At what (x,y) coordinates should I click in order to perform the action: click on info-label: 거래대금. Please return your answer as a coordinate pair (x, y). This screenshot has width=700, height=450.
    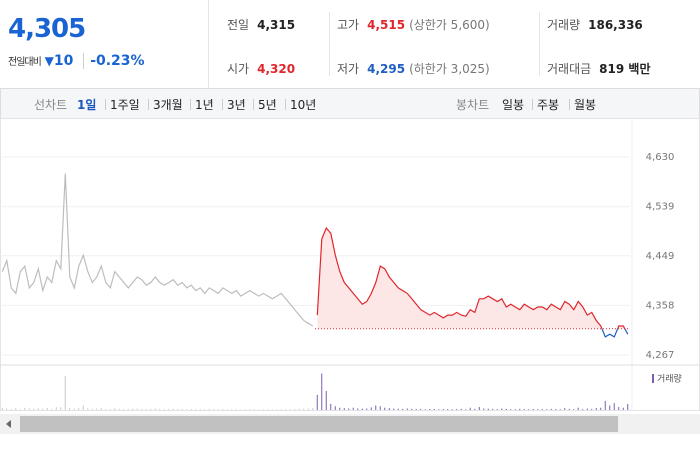
    Looking at the image, I should click on (569, 69).